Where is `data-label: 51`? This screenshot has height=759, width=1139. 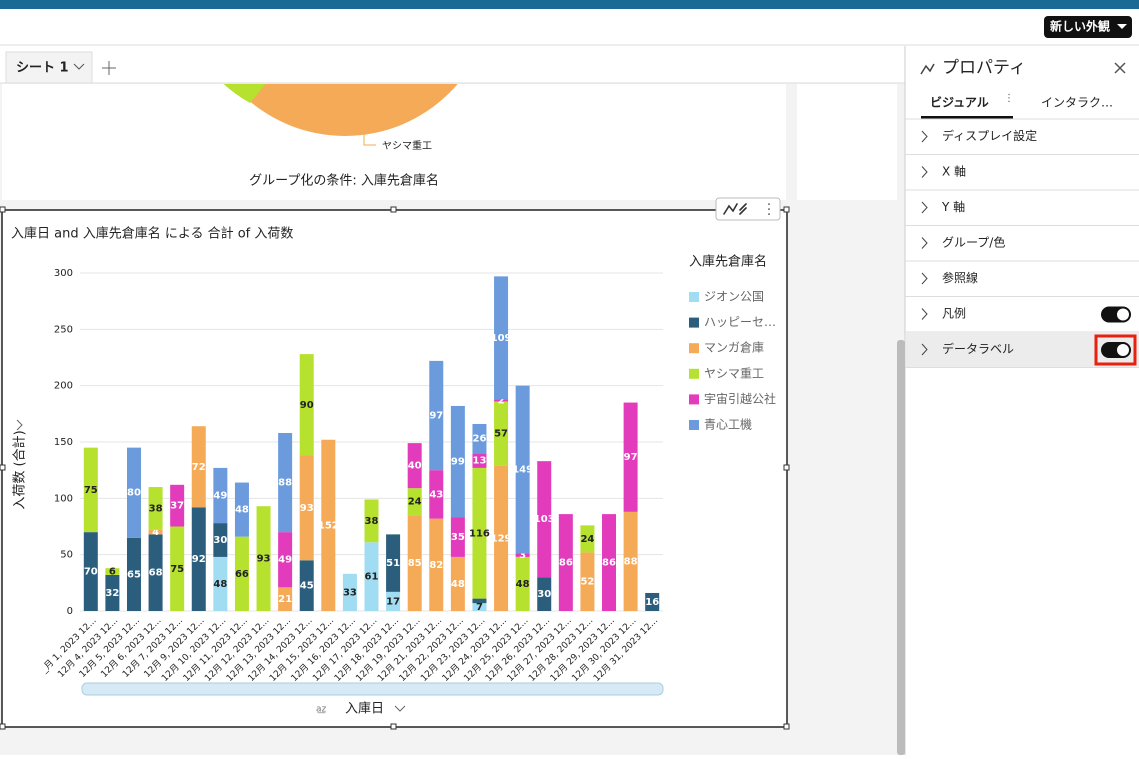
data-label: 51 is located at coordinates (393, 563).